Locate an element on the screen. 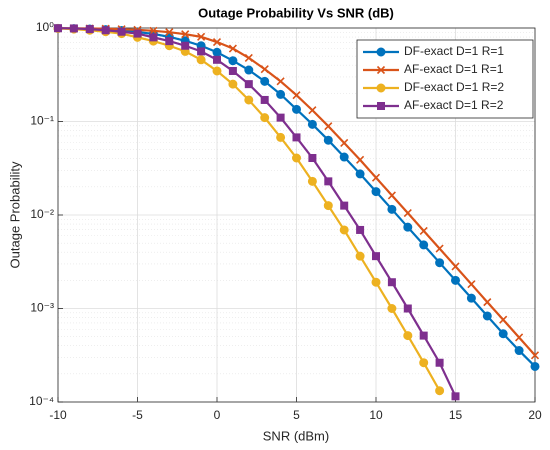  y-tick-label: 10⁰ is located at coordinates (45, 27).